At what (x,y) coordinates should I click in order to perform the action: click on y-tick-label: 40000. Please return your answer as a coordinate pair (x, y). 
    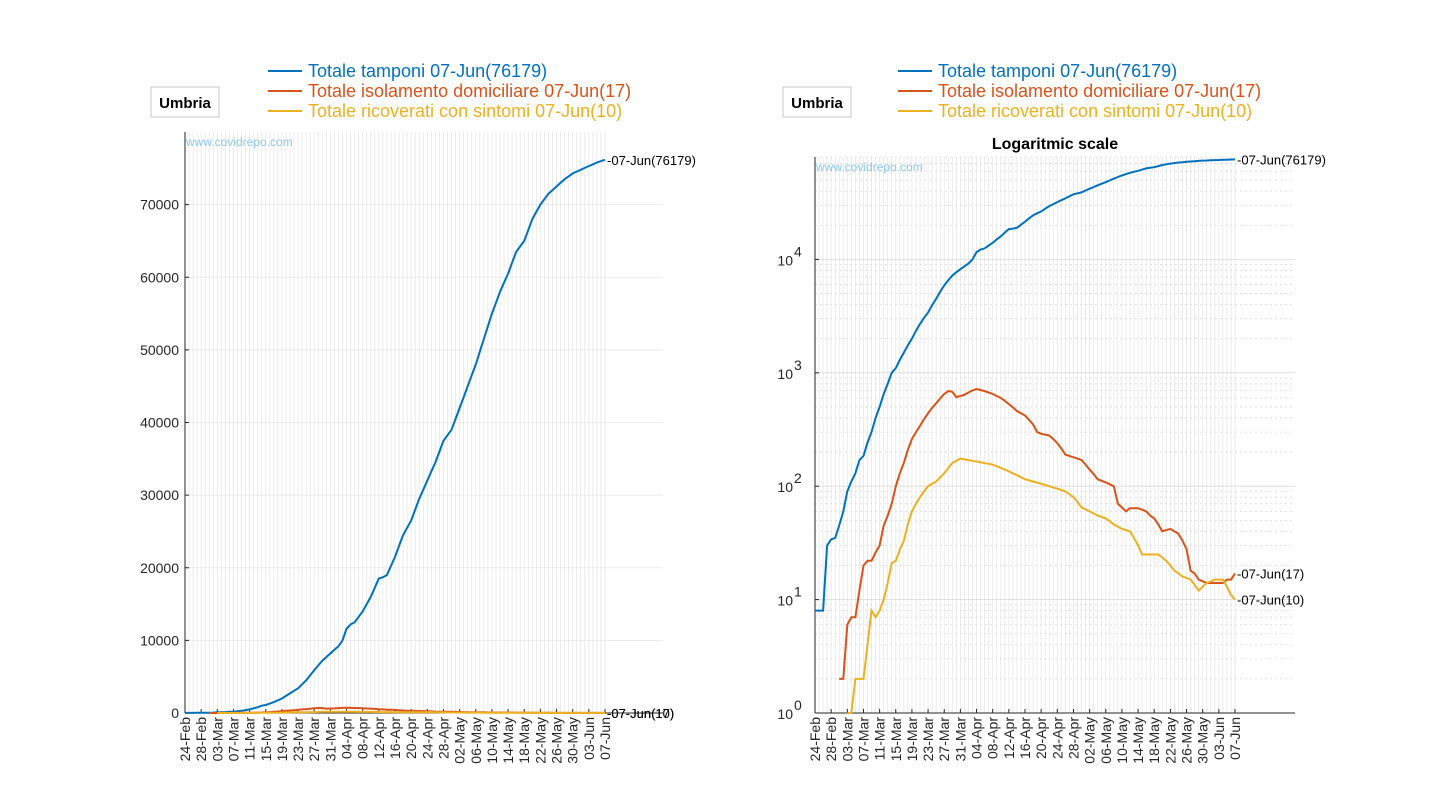
    Looking at the image, I should click on (159, 423).